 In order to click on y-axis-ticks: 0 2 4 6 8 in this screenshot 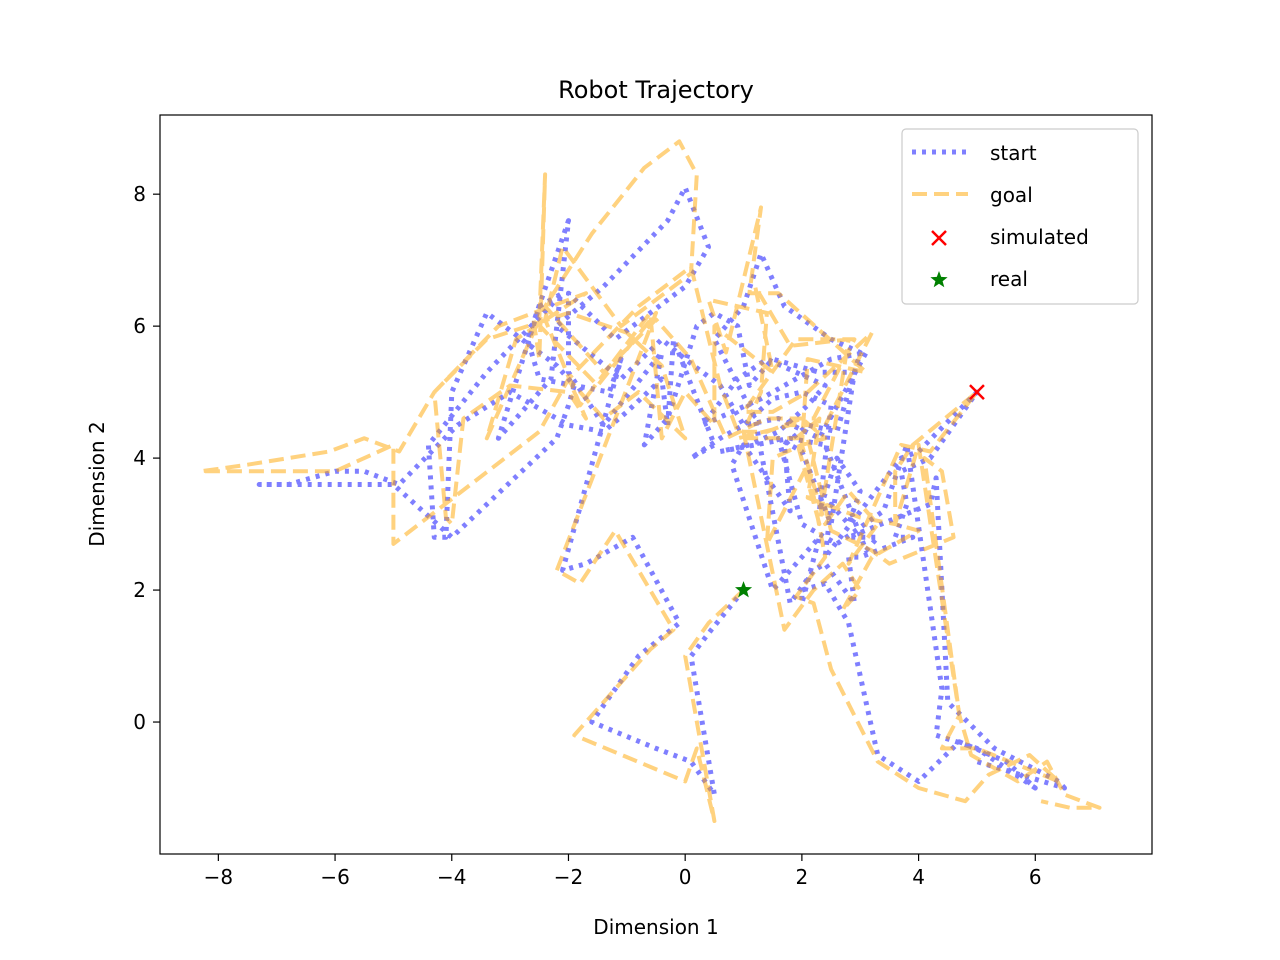, I will do `click(146, 458)`.